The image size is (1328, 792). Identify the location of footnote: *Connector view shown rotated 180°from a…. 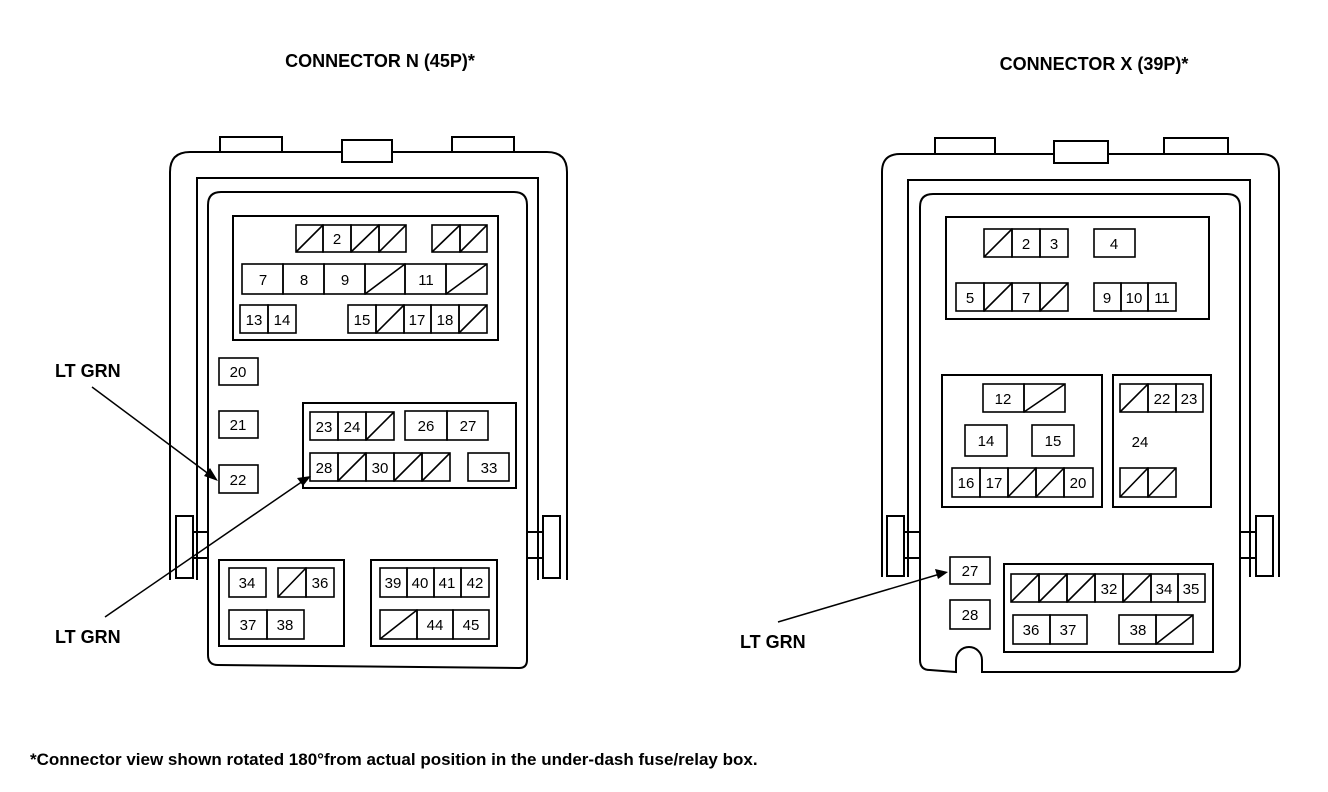
(394, 759).